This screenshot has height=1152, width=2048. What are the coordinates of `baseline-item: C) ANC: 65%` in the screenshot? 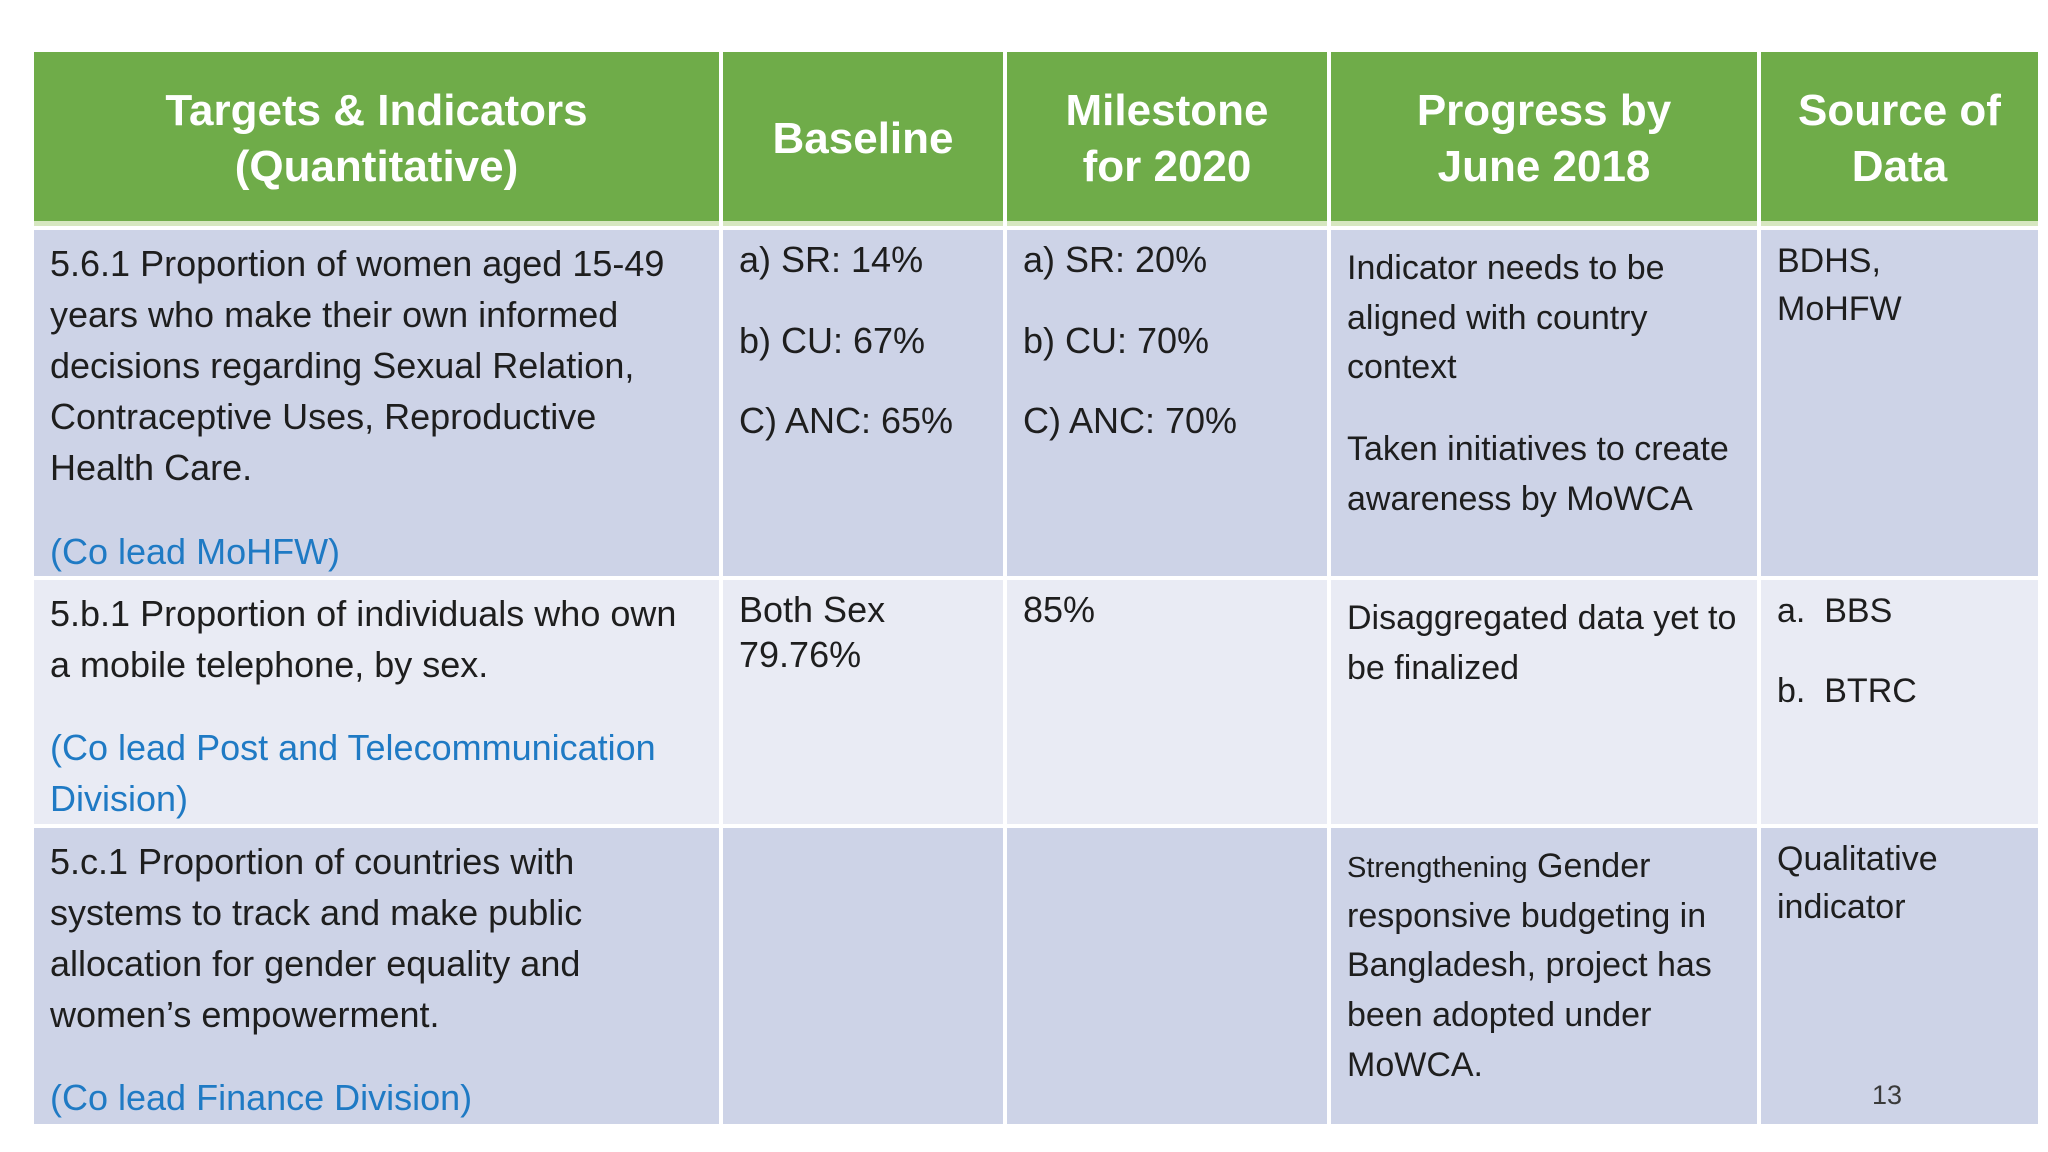 It's located at (846, 421).